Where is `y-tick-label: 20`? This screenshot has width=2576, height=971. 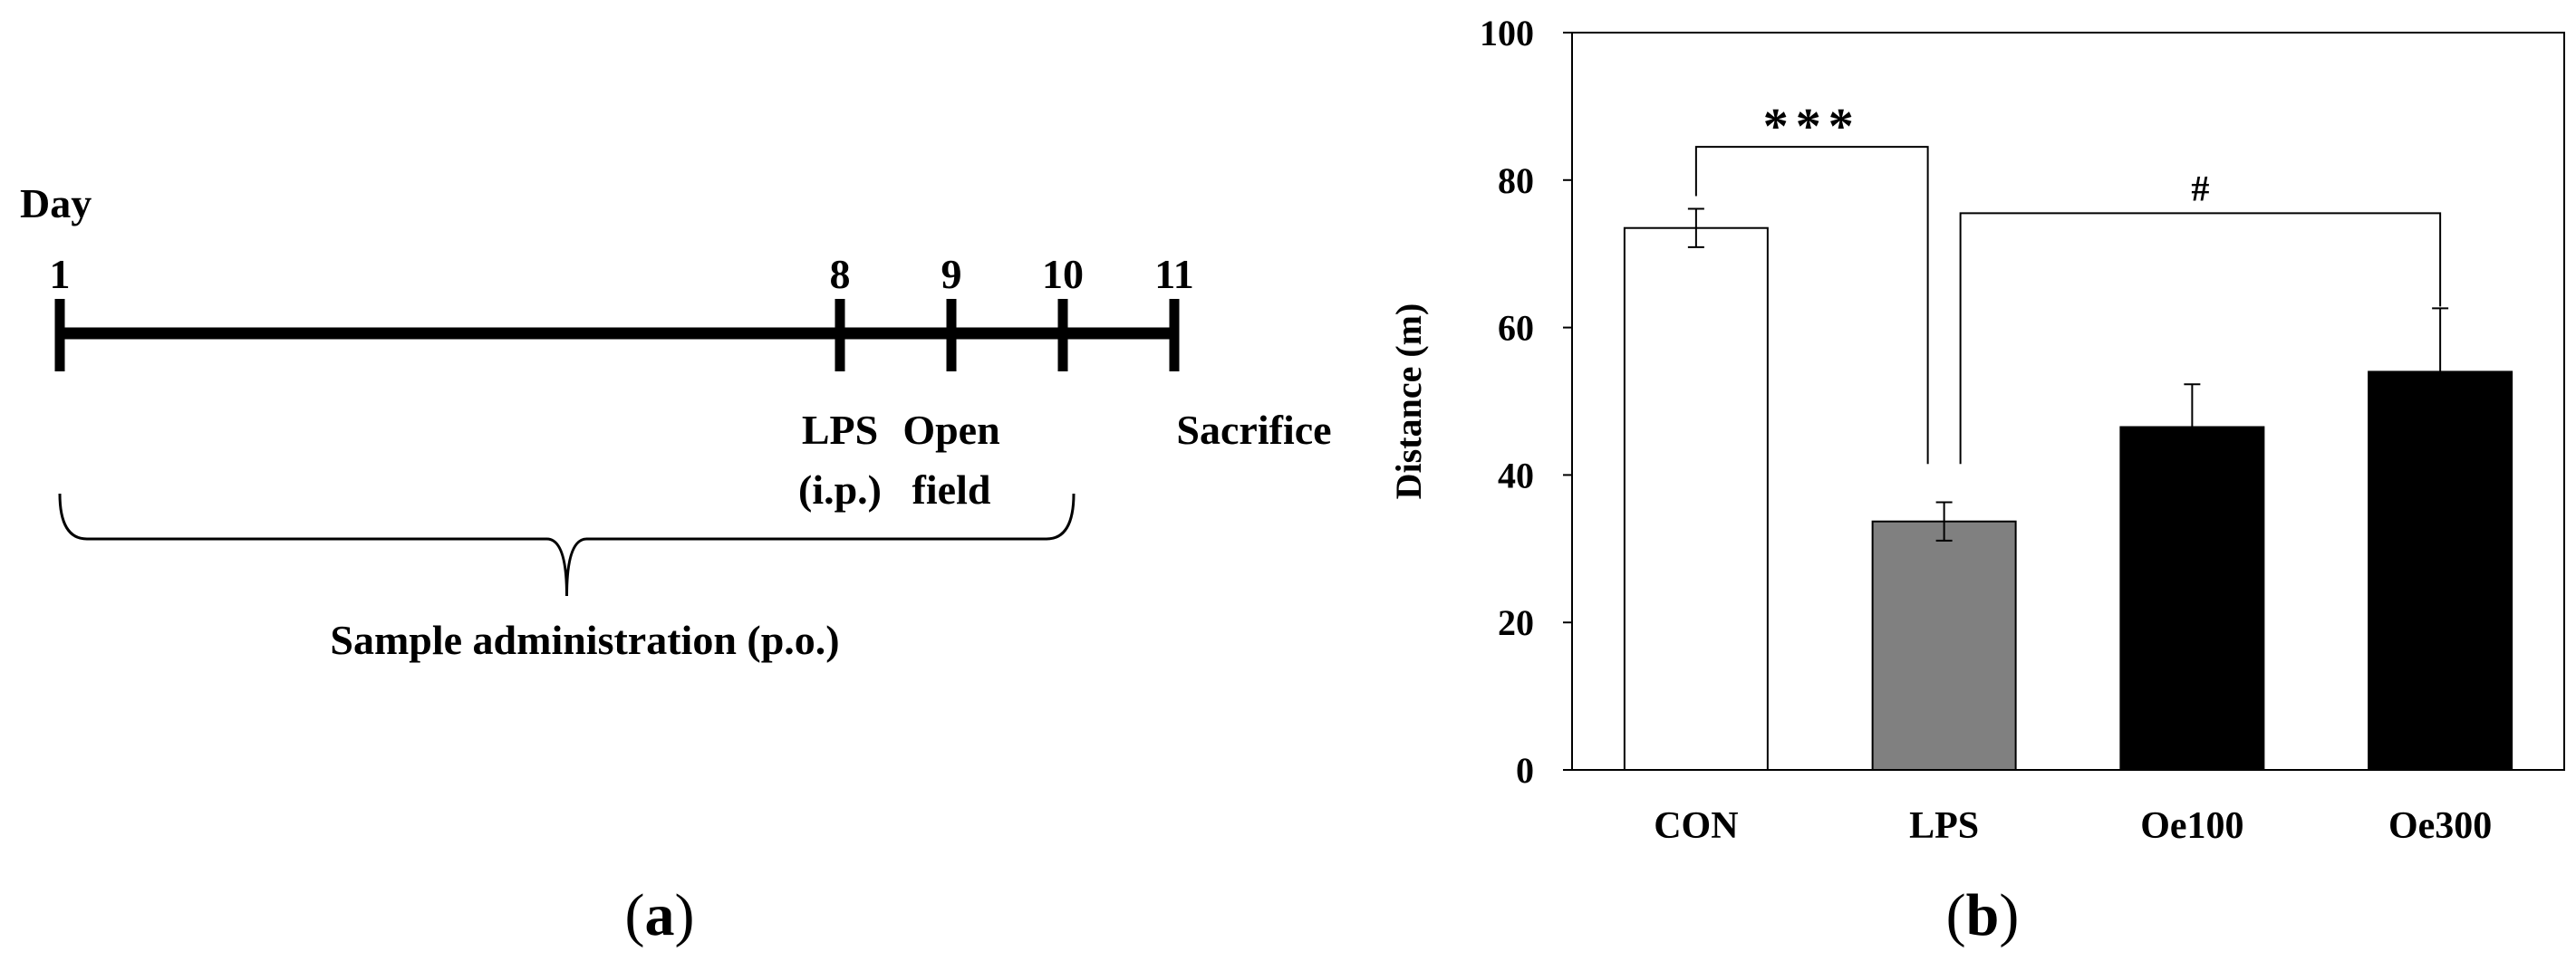 y-tick-label: 20 is located at coordinates (1516, 622).